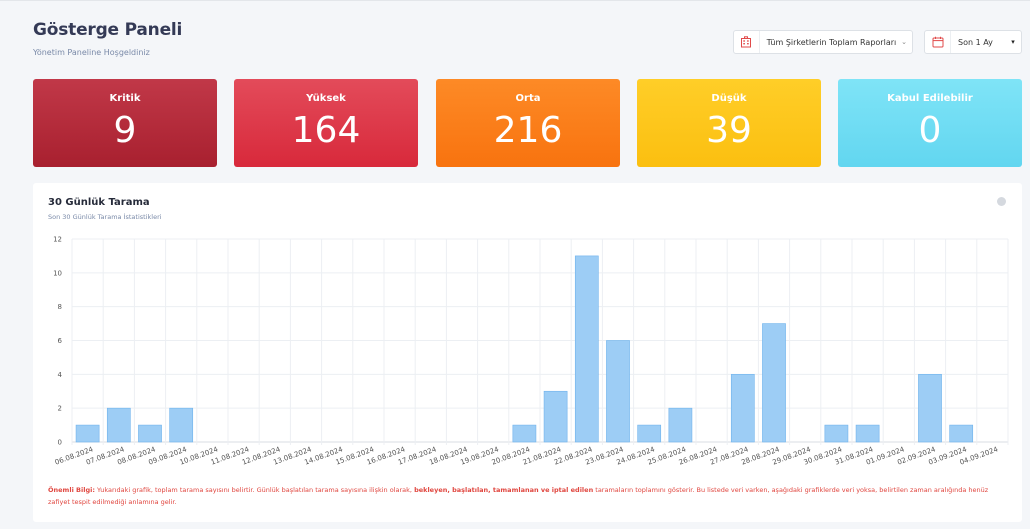 The height and width of the screenshot is (529, 1030). Describe the element at coordinates (747, 42) in the screenshot. I see `building-icon` at that location.